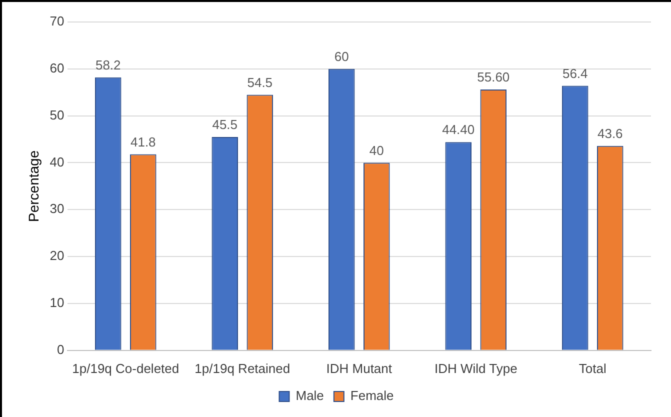  I want to click on data-label: 40, so click(376, 150).